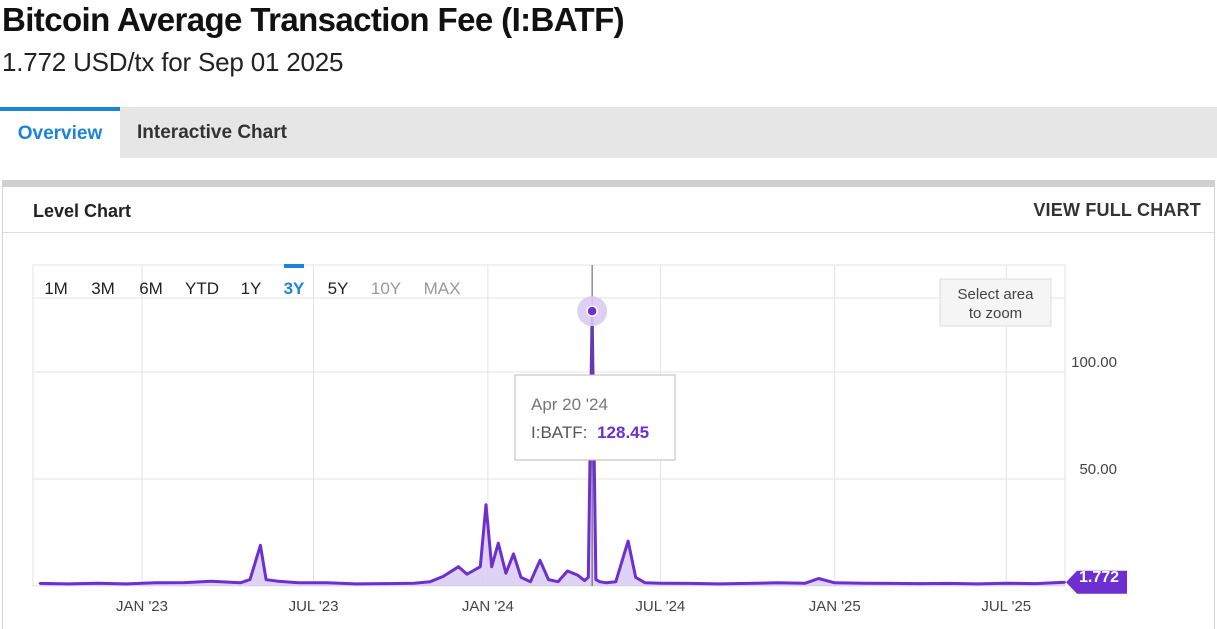 The width and height of the screenshot is (1217, 629). Describe the element at coordinates (608, 132) in the screenshot. I see `tab-bar: Overview Interactive Chart` at that location.